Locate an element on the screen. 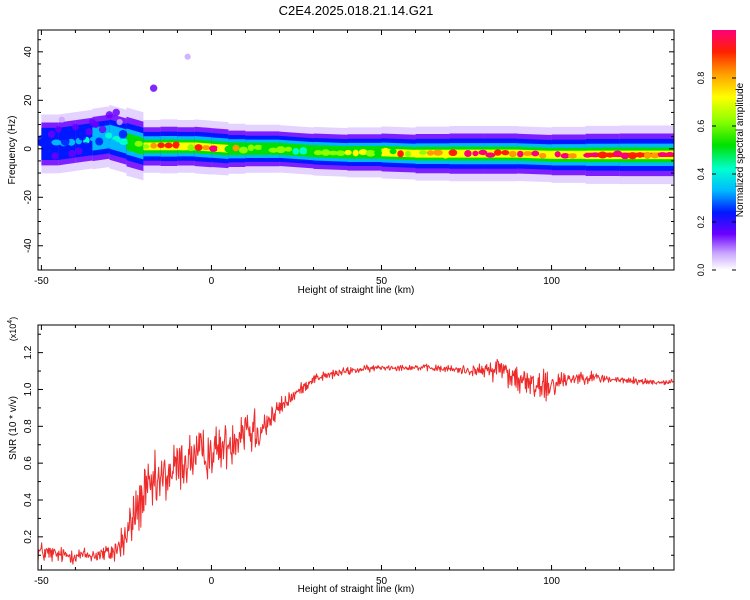  snr-y-axis-label: SNR (10 * v/v) is located at coordinates (13, 428).